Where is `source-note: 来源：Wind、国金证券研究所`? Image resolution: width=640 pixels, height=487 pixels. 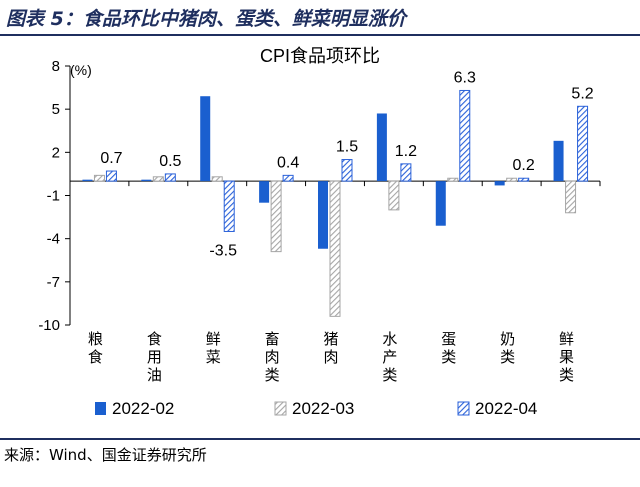
source-note: 来源：Wind、国金证券研究所 is located at coordinates (105, 455).